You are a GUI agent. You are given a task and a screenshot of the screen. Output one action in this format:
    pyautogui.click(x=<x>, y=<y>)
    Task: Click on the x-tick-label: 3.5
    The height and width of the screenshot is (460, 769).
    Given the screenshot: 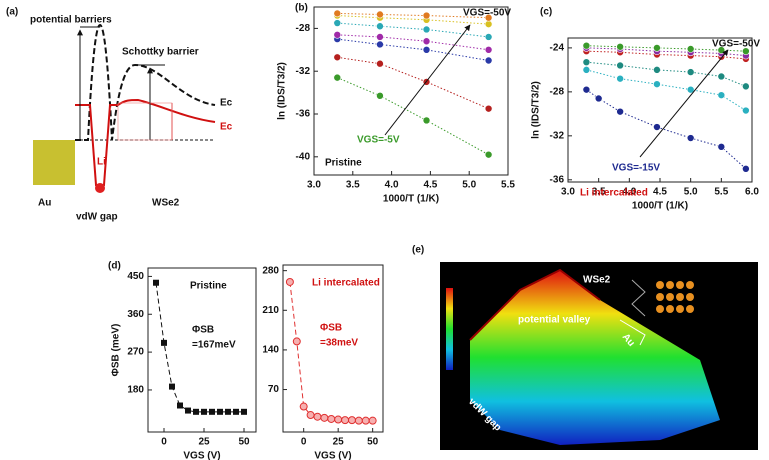 What is the action you would take?
    pyautogui.click(x=353, y=185)
    